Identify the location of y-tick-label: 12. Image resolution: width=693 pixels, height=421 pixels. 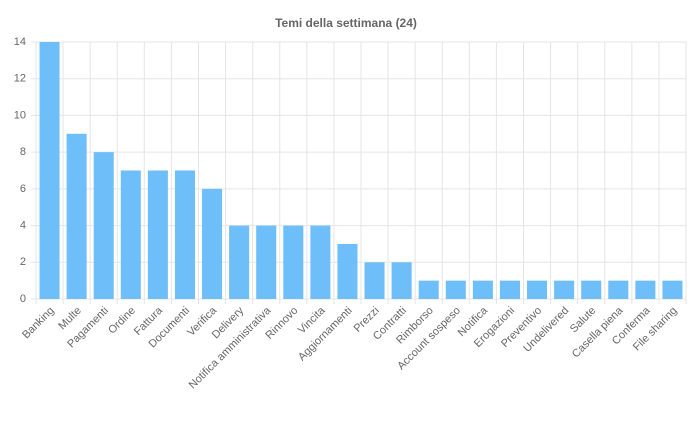
(20, 79).